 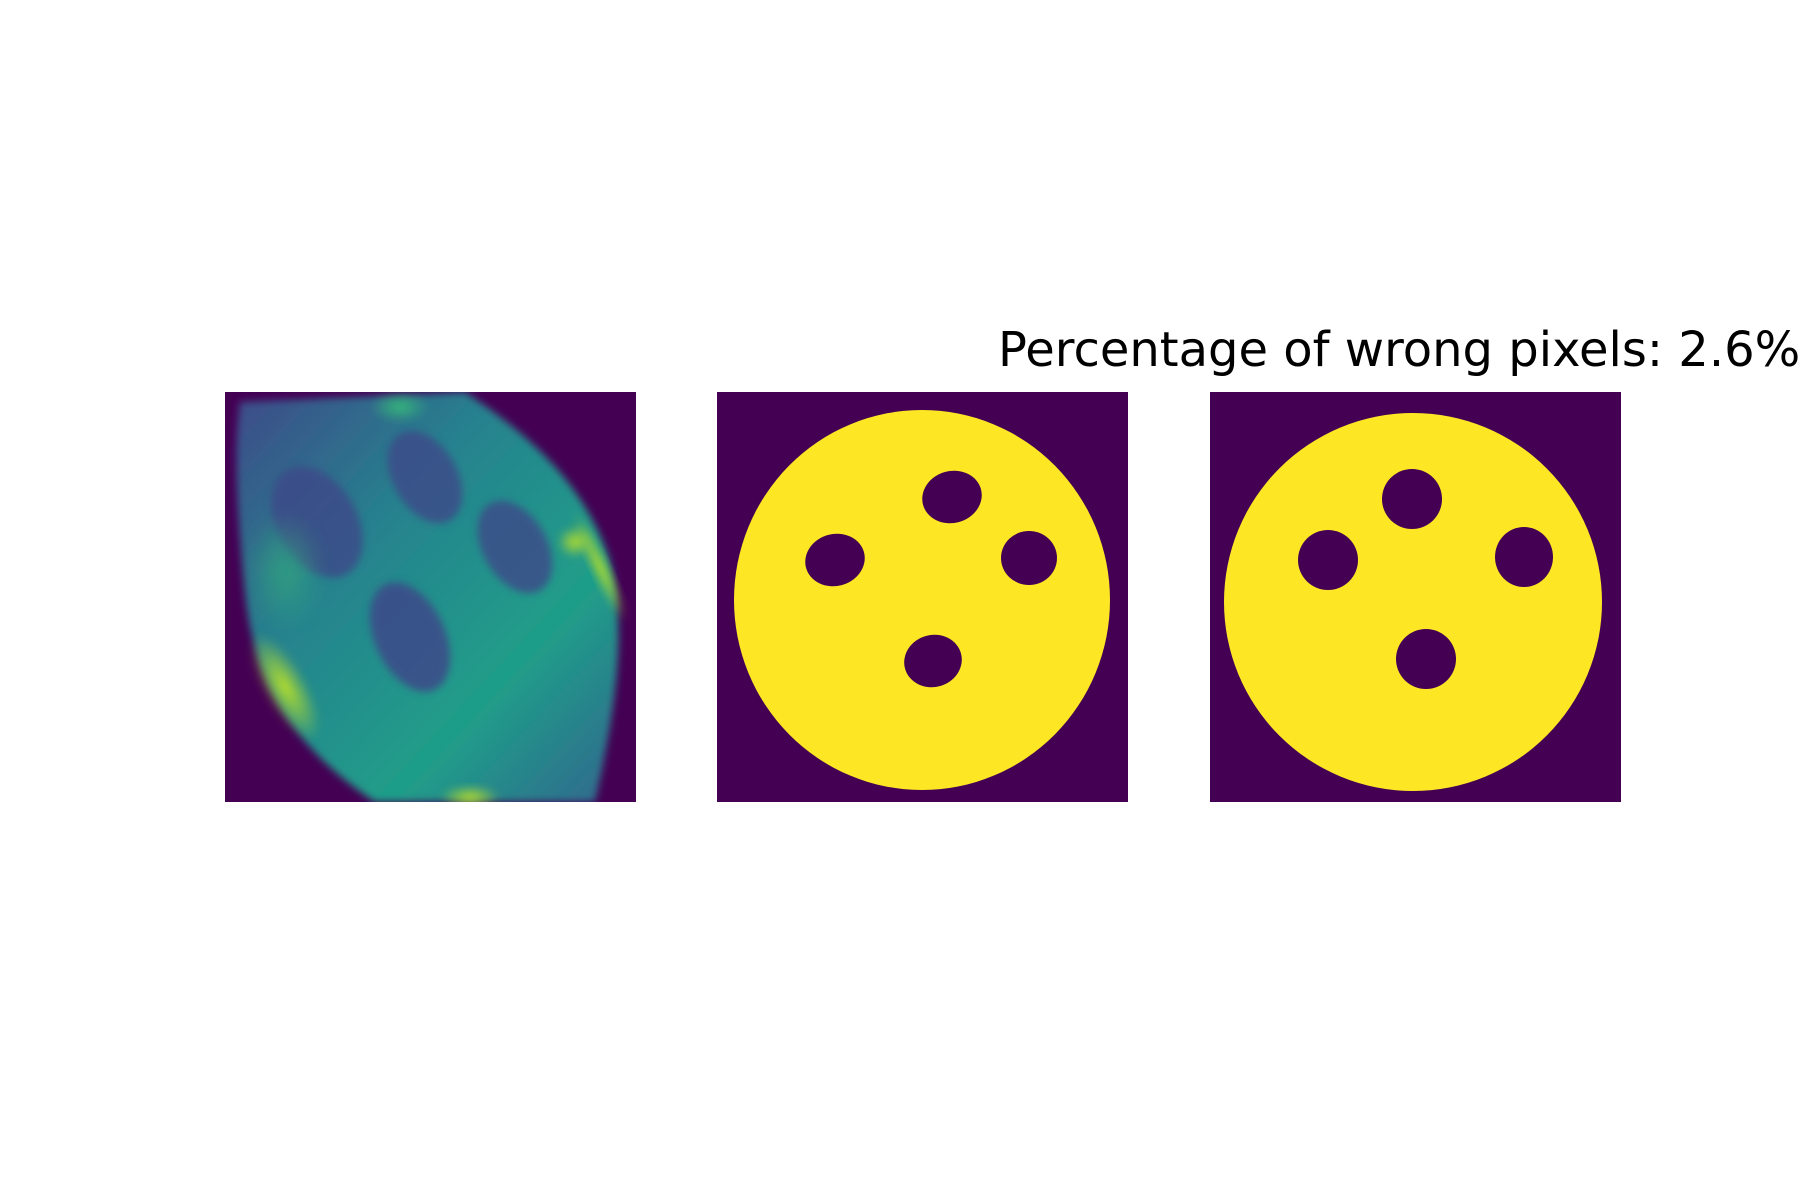 What do you see at coordinates (1399, 350) in the screenshot?
I see `figure-title: Percentage of wrong pixels: 2.6%` at bounding box center [1399, 350].